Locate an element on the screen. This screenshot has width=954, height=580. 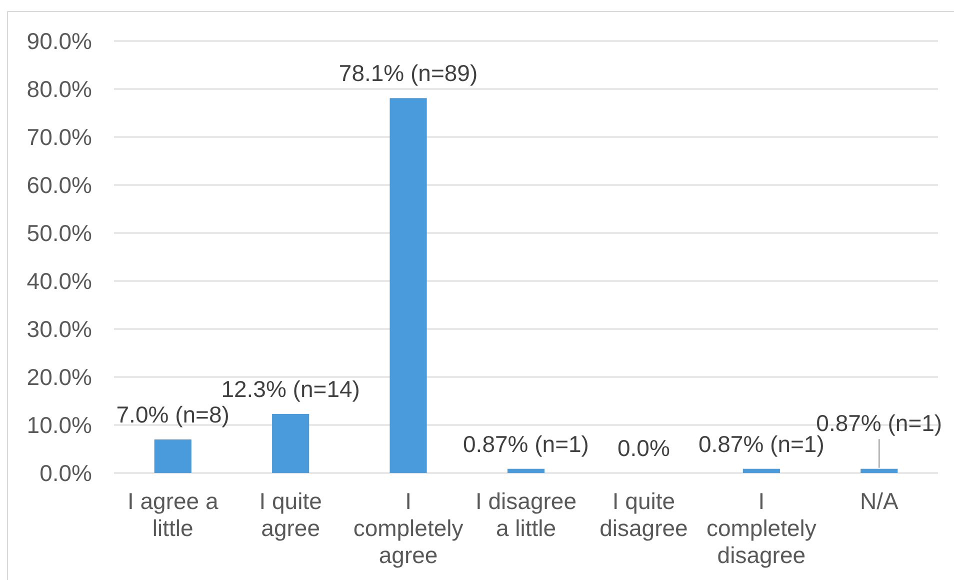
data-label: 0.87% (n=1) is located at coordinates (526, 443).